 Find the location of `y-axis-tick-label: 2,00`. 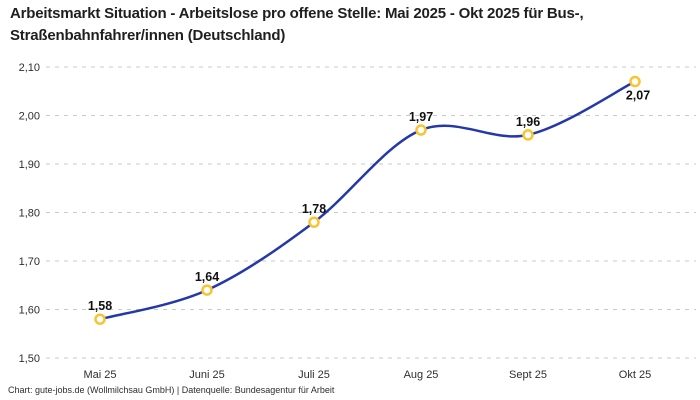

y-axis-tick-label: 2,00 is located at coordinates (29, 117).